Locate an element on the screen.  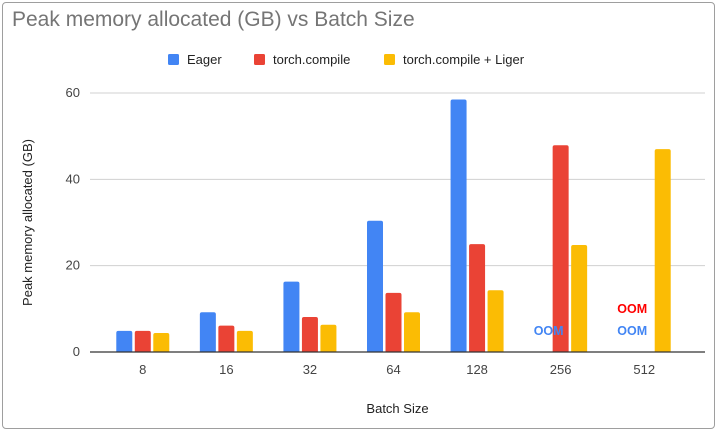
y-tick-label: 60 is located at coordinates (73, 92).